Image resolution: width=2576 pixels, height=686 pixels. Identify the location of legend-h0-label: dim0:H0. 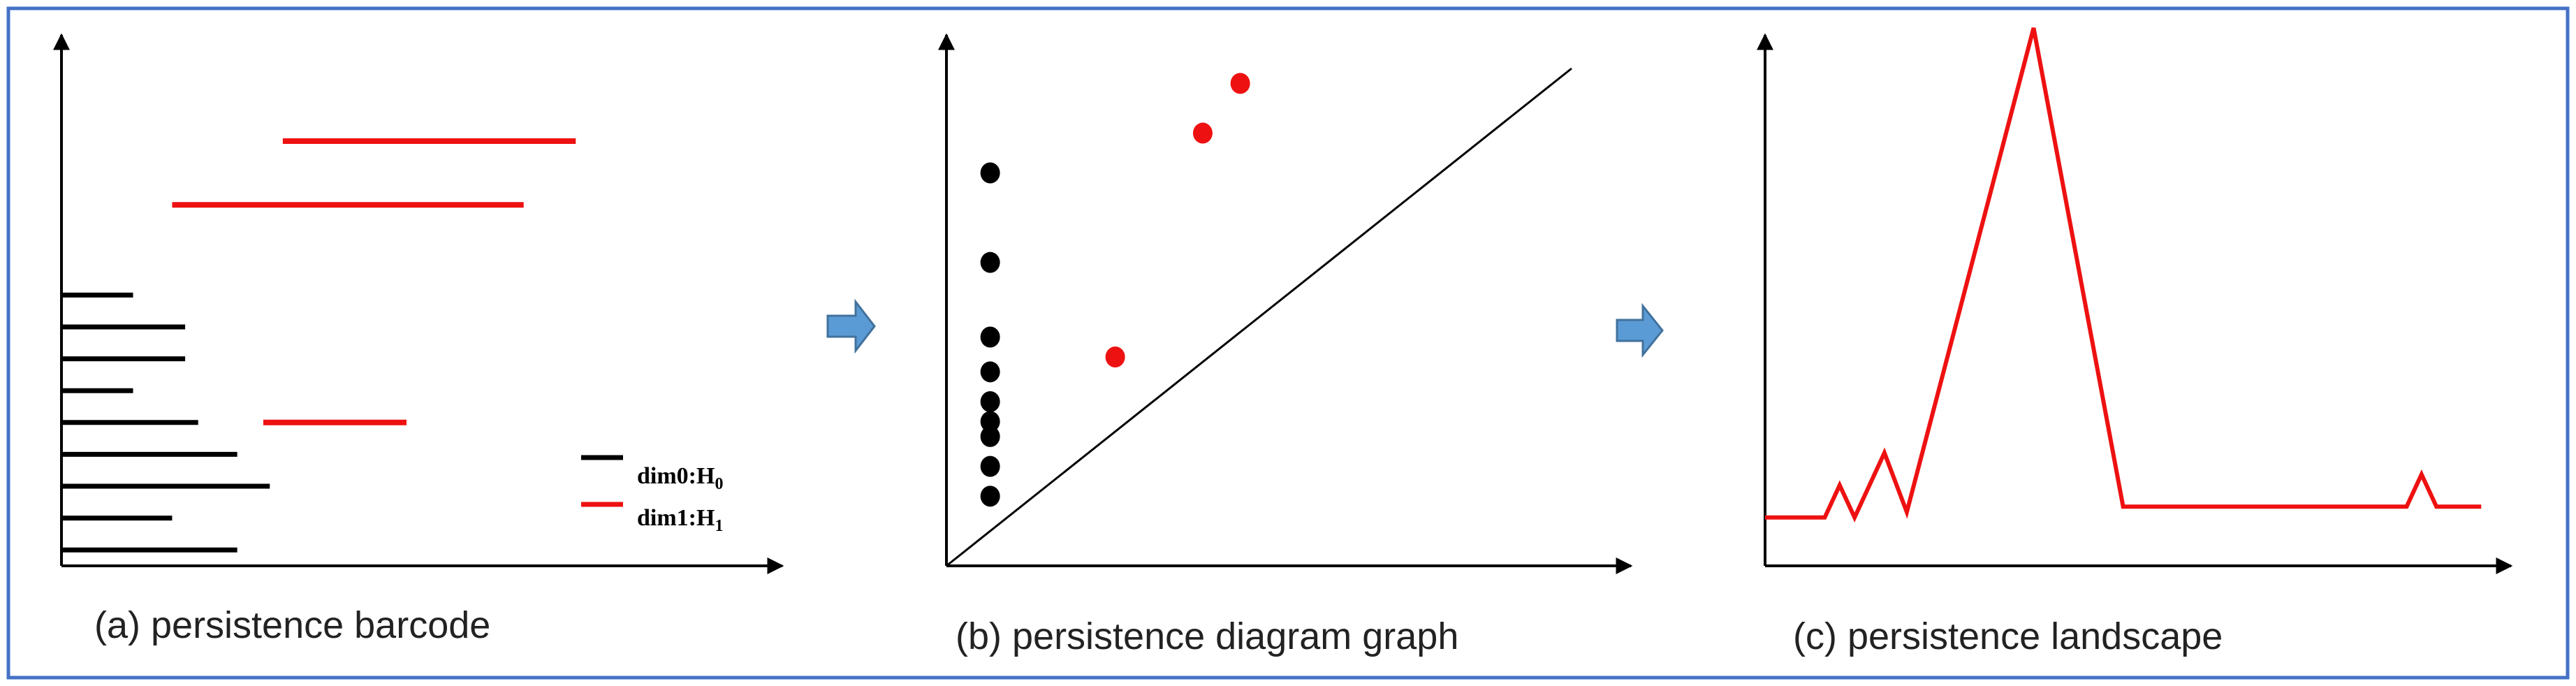
(680, 478).